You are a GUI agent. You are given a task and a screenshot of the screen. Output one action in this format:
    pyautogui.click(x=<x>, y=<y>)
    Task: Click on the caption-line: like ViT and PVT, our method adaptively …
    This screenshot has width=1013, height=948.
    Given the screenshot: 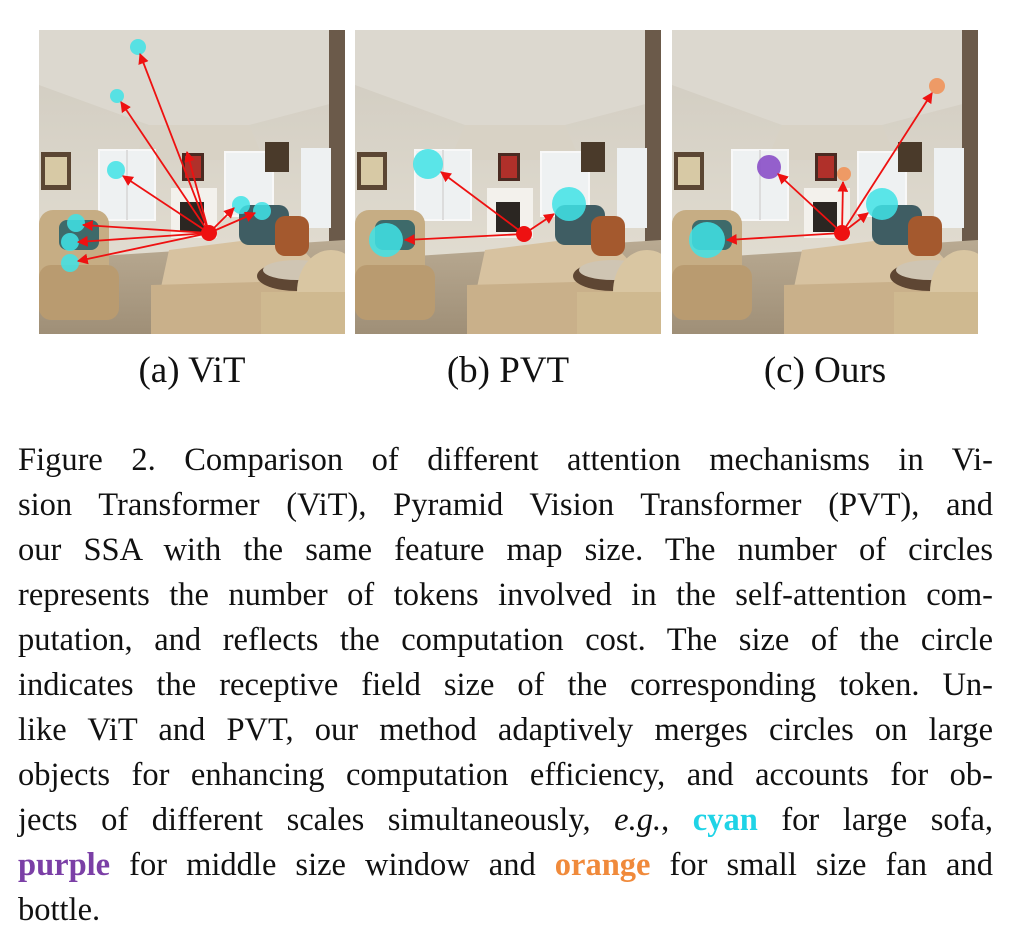 What is the action you would take?
    pyautogui.click(x=505, y=730)
    